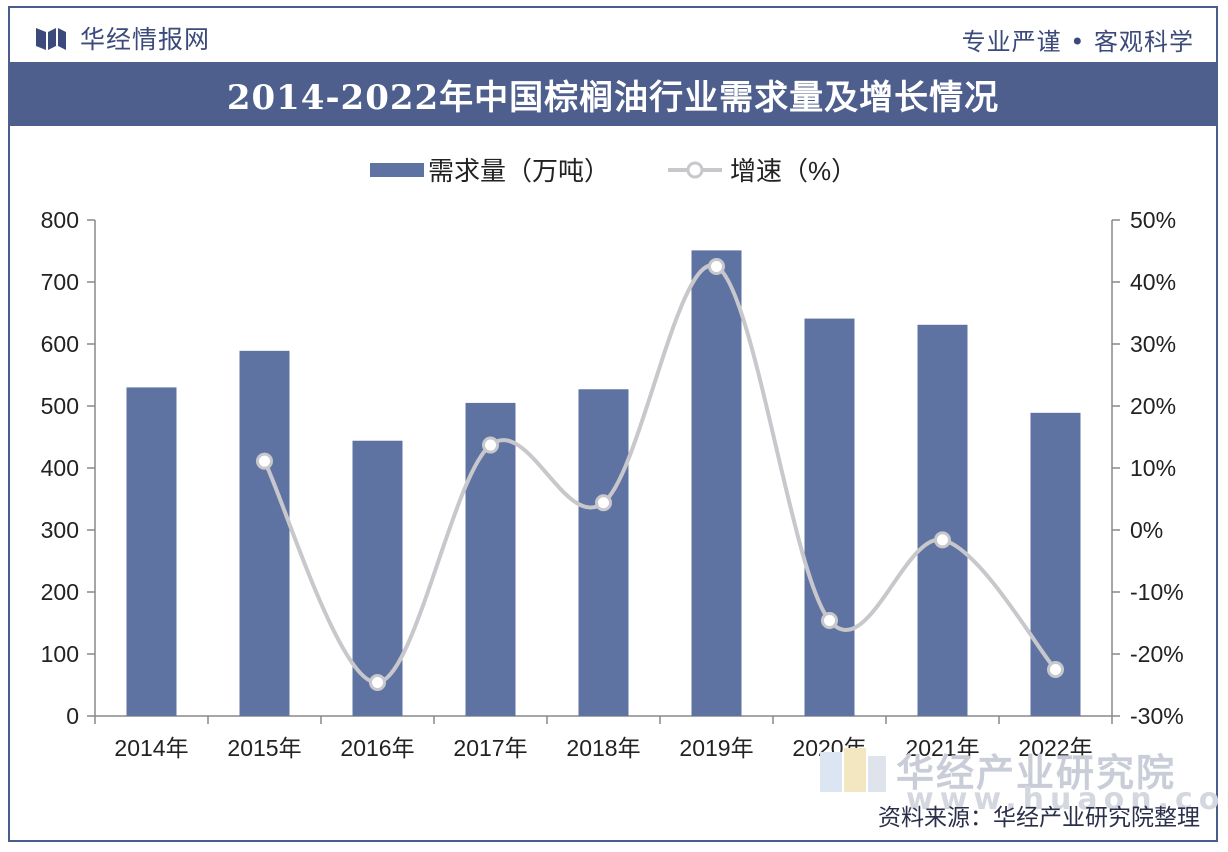 The height and width of the screenshot is (852, 1228). I want to click on legend-line-marker, so click(695, 170).